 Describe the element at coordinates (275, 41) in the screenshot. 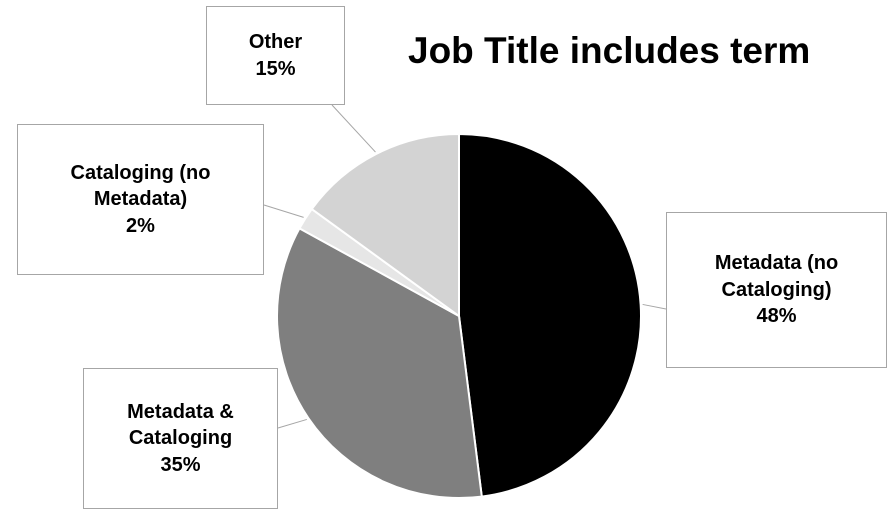

I see `data-label-other-name: Other` at that location.